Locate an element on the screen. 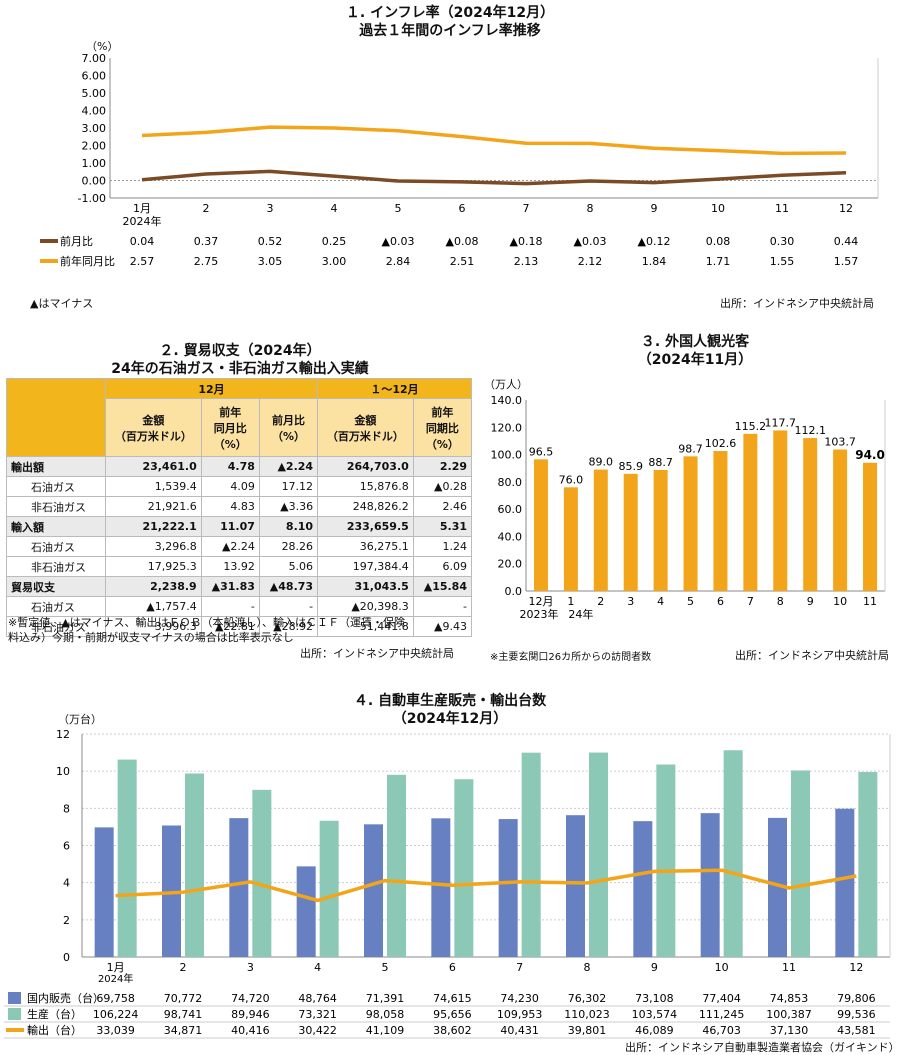  cell: ▲1,757.4 is located at coordinates (153, 606).